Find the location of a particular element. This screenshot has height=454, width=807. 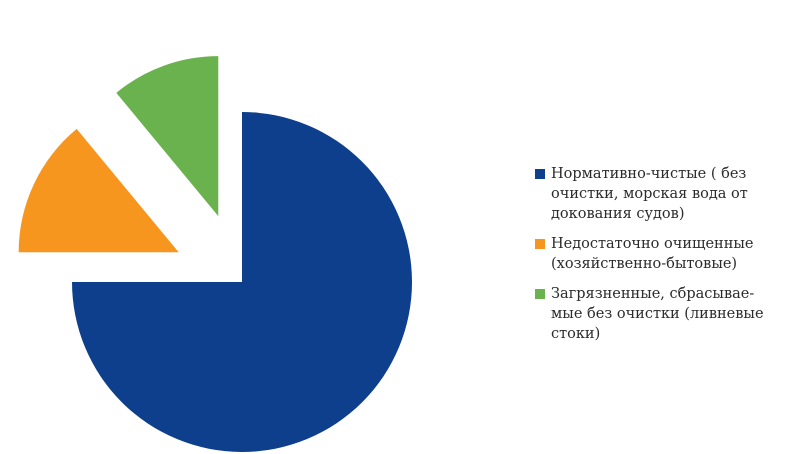

pie-slice-polluted is located at coordinates (167, 136).